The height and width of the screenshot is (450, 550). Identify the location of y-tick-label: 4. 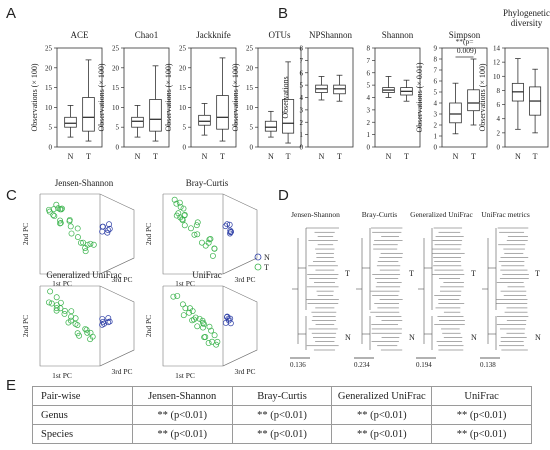
(499, 119).